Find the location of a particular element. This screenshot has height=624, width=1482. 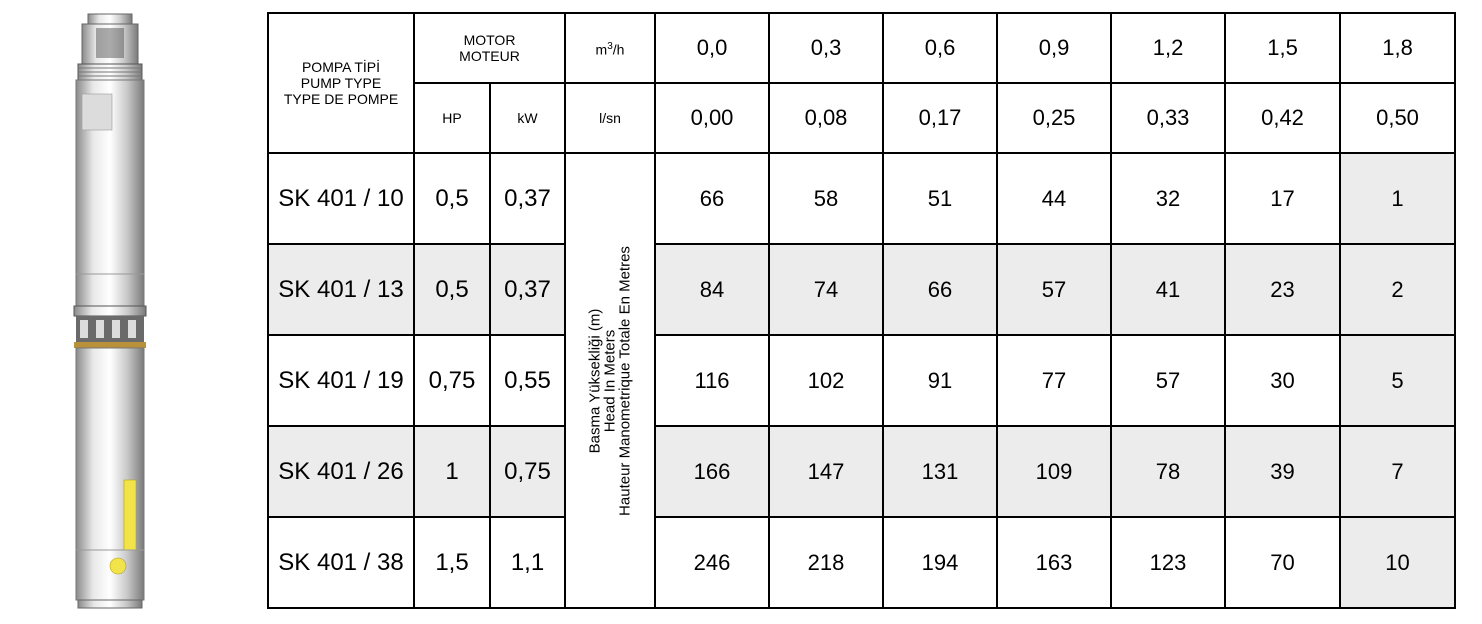

flow-lsn-cell: 0,42 is located at coordinates (1283, 118).